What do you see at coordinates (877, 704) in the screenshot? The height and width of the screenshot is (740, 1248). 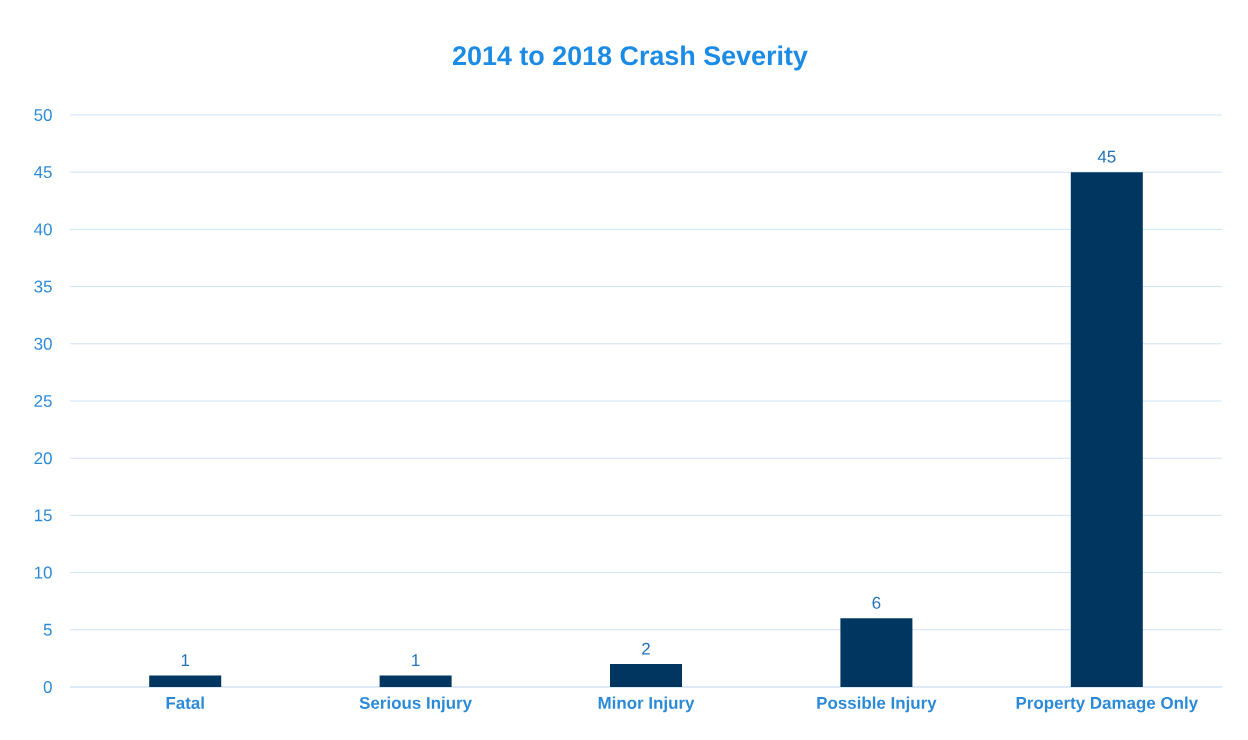 I see `x-tick-label: Possible Injury` at bounding box center [877, 704].